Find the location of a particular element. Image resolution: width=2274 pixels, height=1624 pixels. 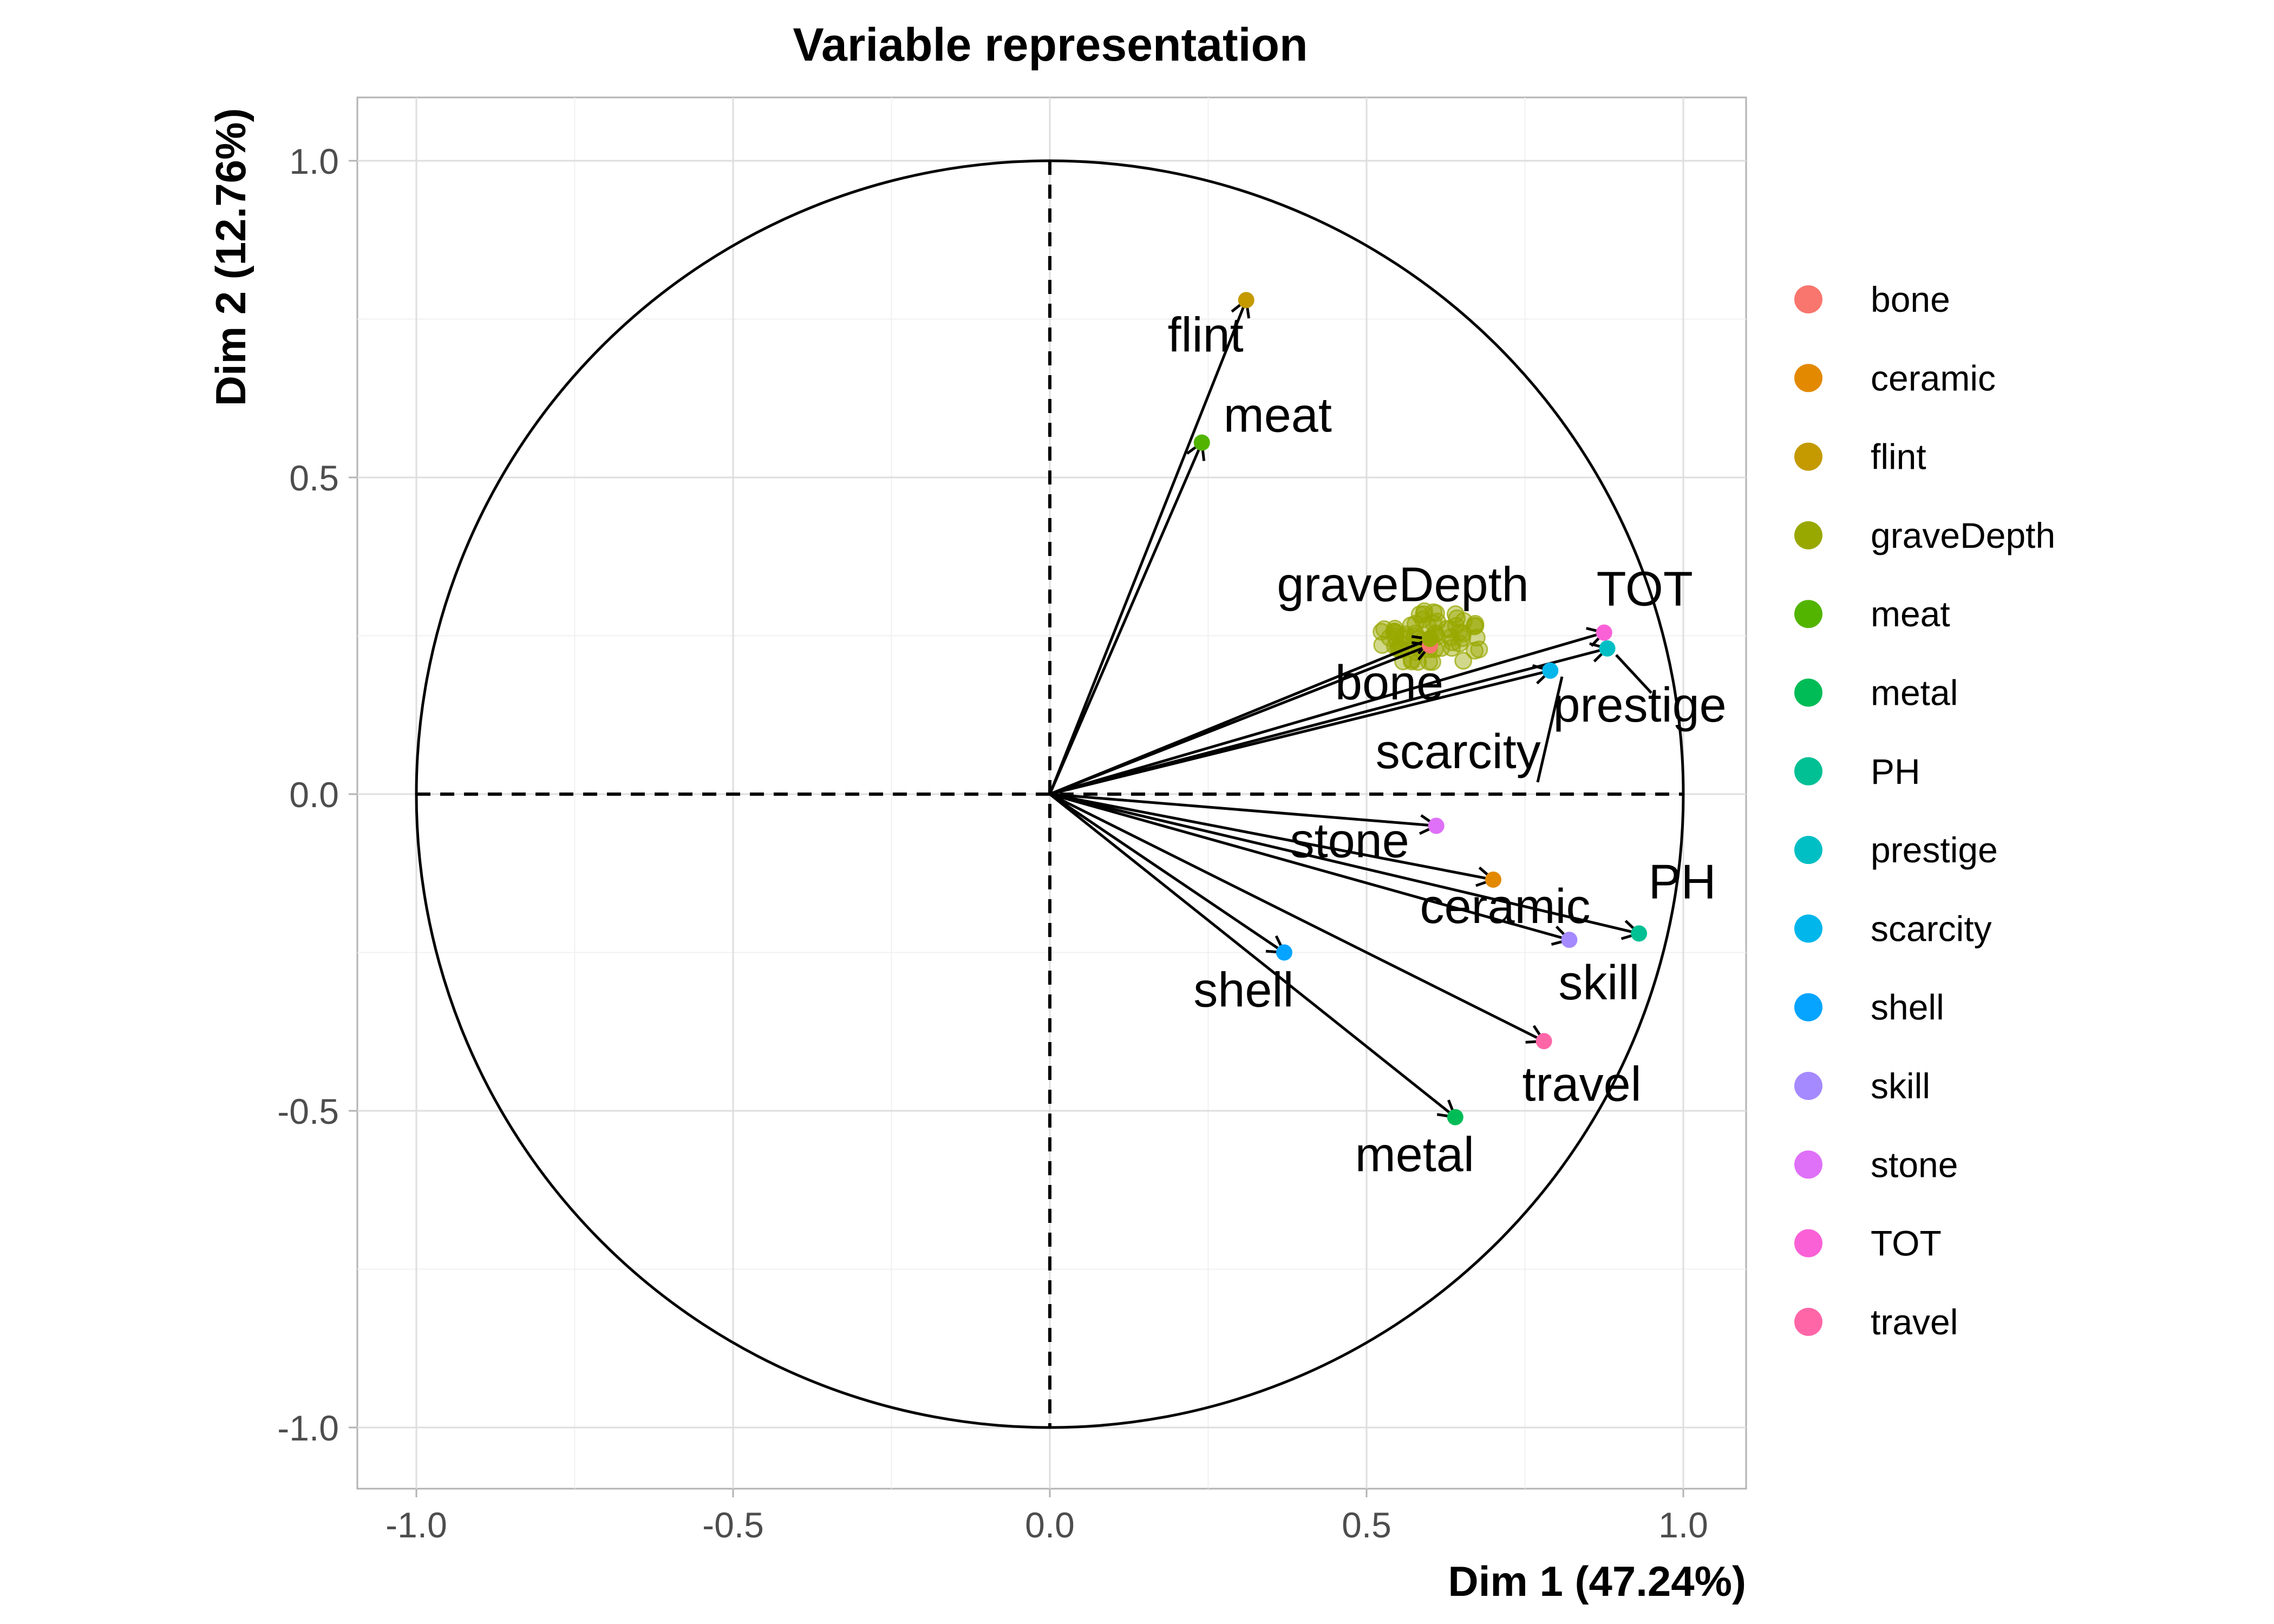

arrow-ph is located at coordinates (1344, 864).